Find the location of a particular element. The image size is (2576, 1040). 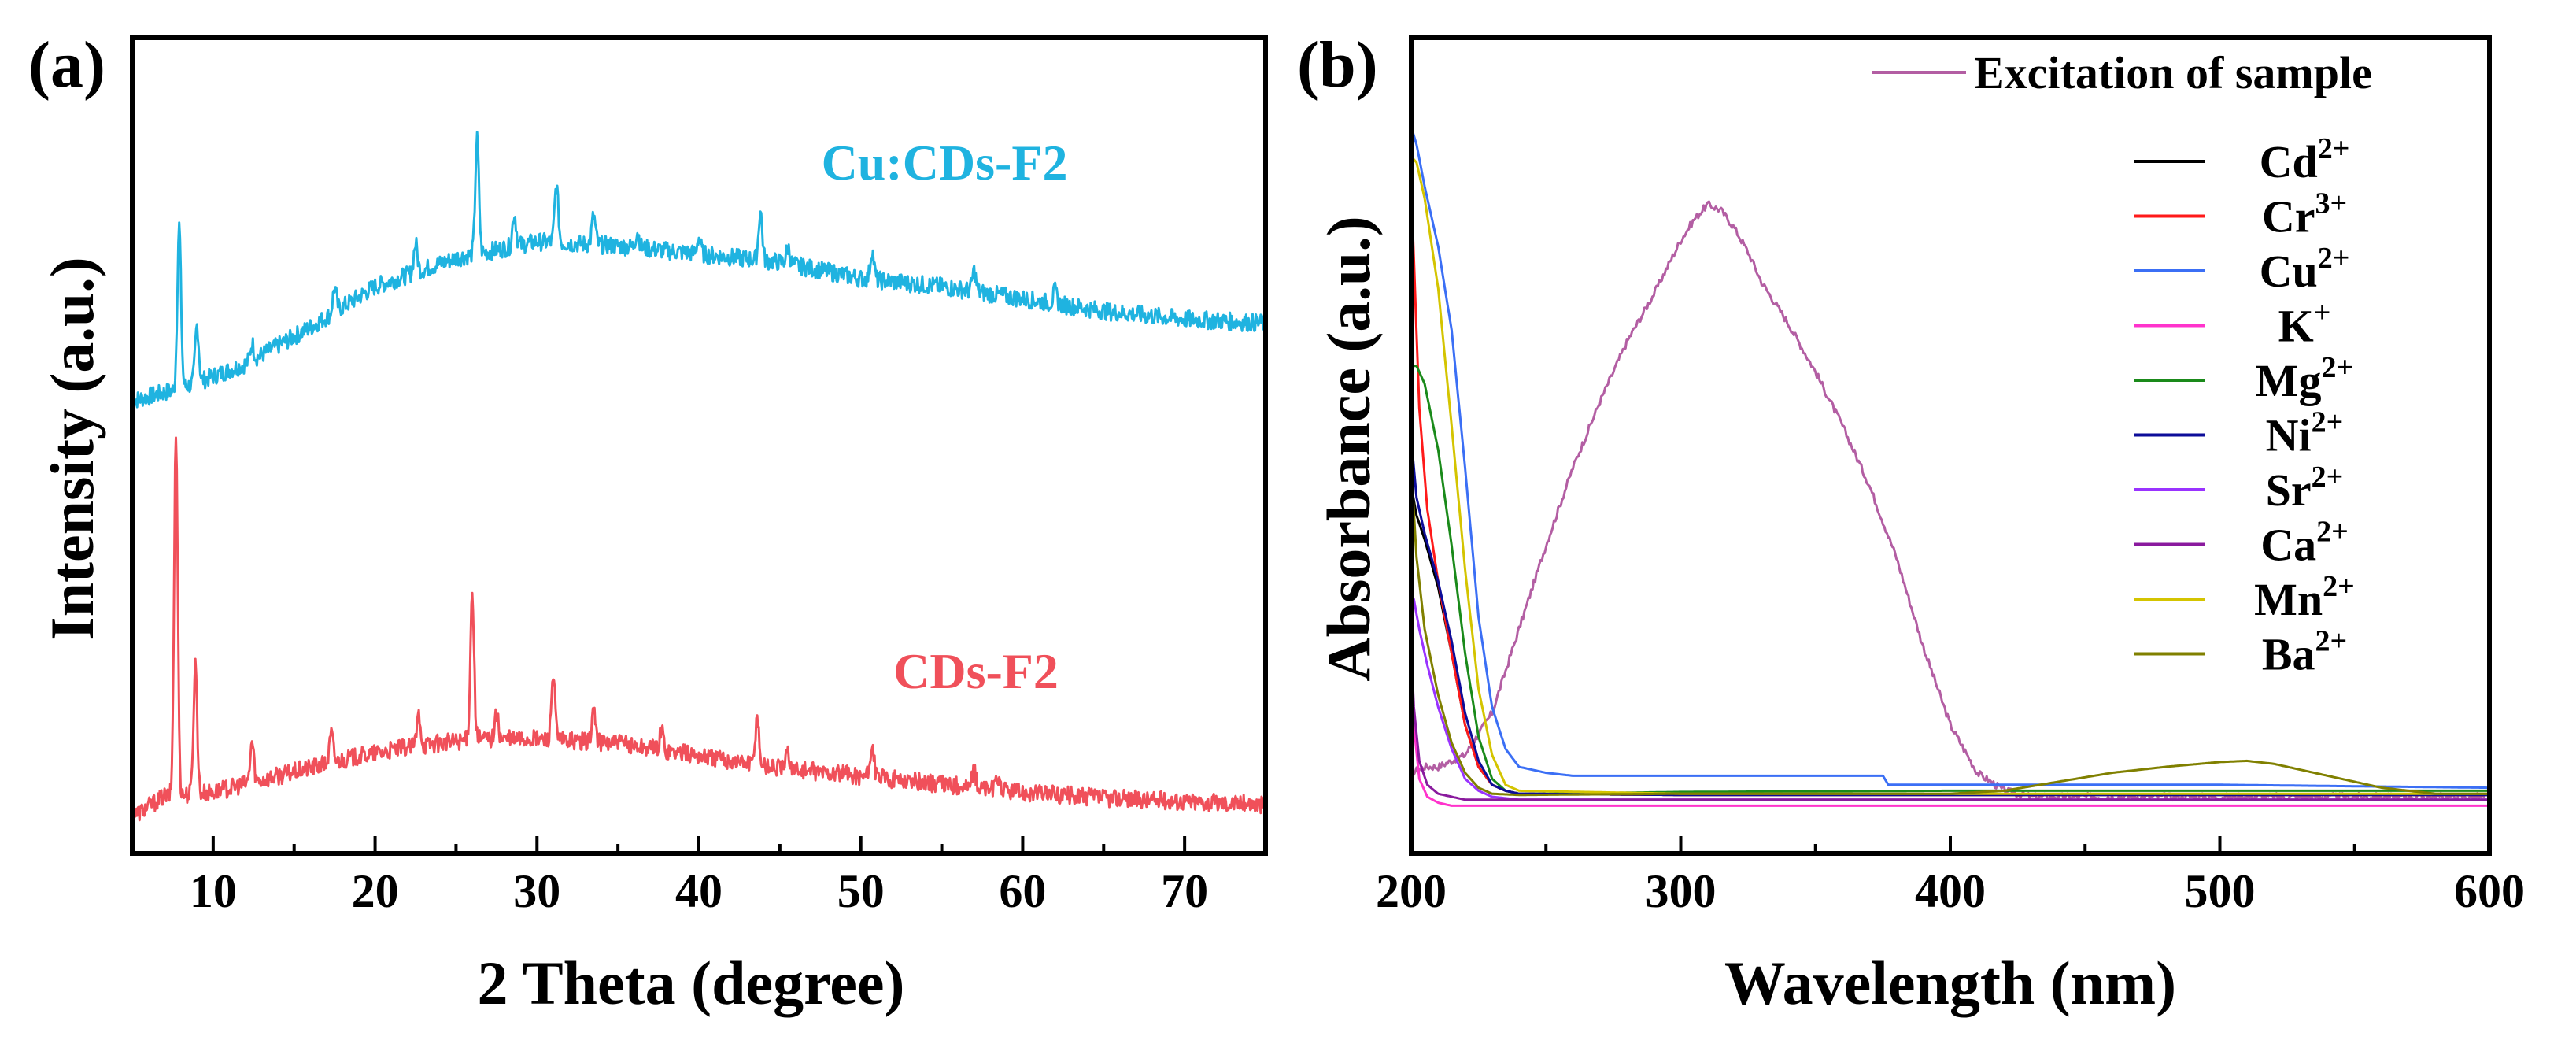

x-tick-label: 70 is located at coordinates (1184, 891).